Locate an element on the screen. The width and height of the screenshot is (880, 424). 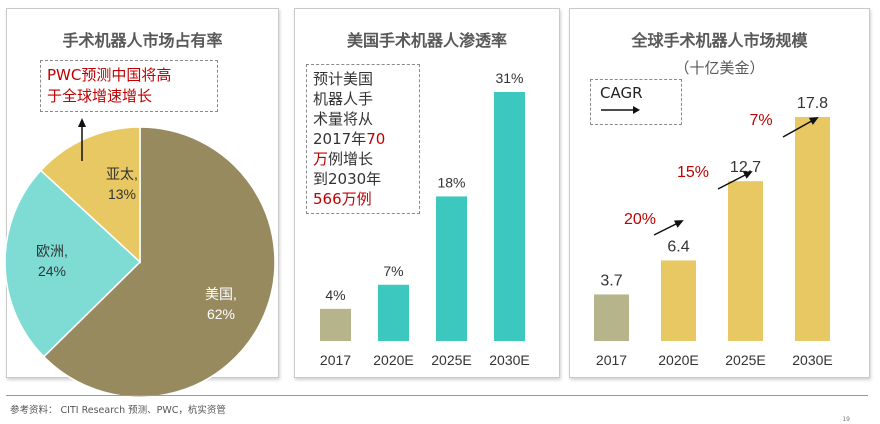
bar-value-label: 7% is located at coordinates (393, 271).